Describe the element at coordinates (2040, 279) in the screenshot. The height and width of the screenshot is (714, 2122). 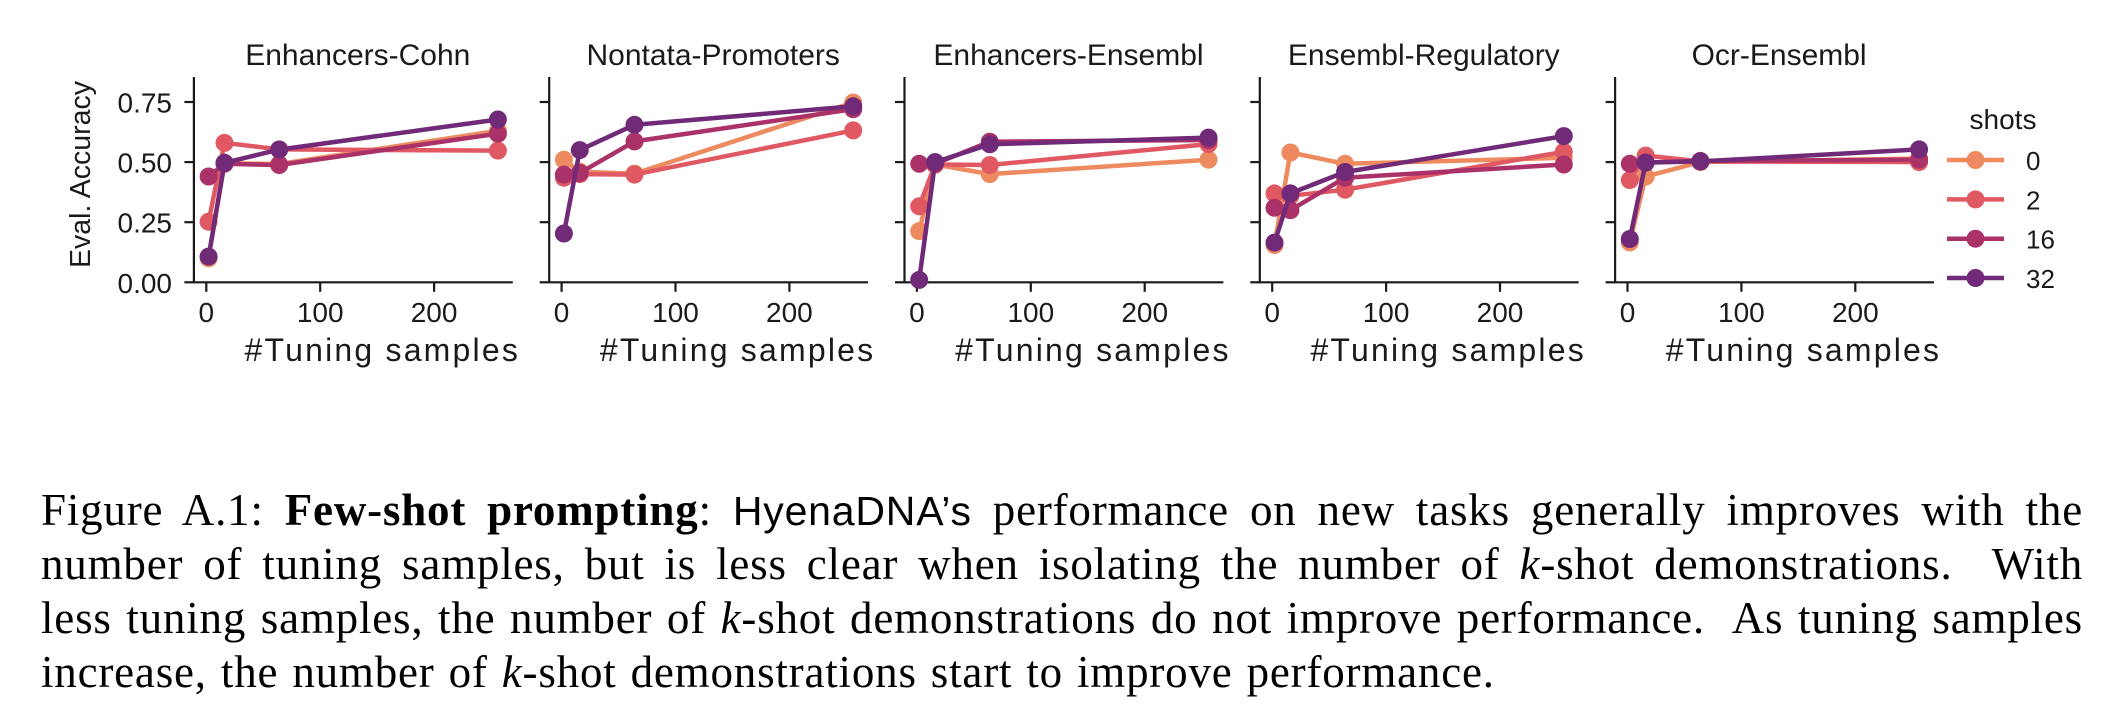
I see `svg-text: 32` at that location.